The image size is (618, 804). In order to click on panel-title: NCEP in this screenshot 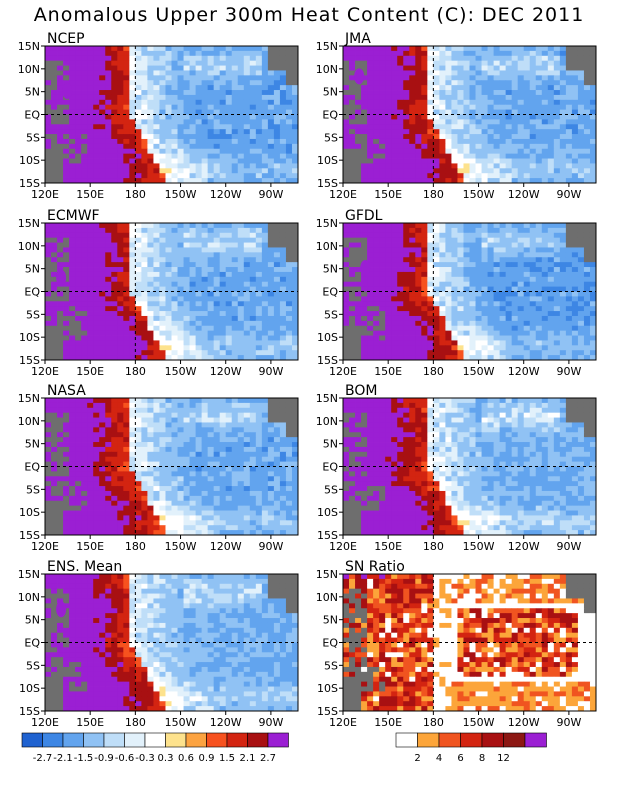, I will do `click(66, 39)`.